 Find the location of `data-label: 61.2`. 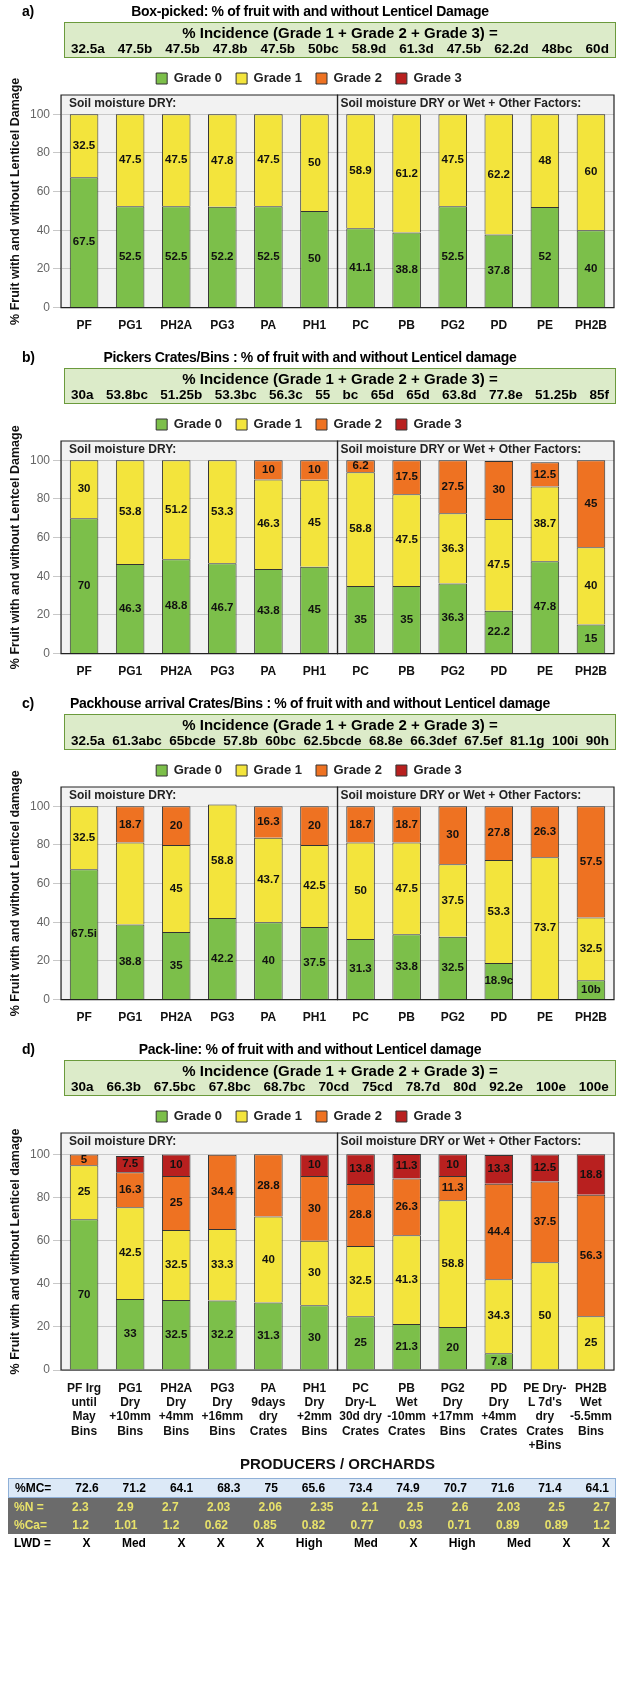

data-label: 61.2 is located at coordinates (406, 172).